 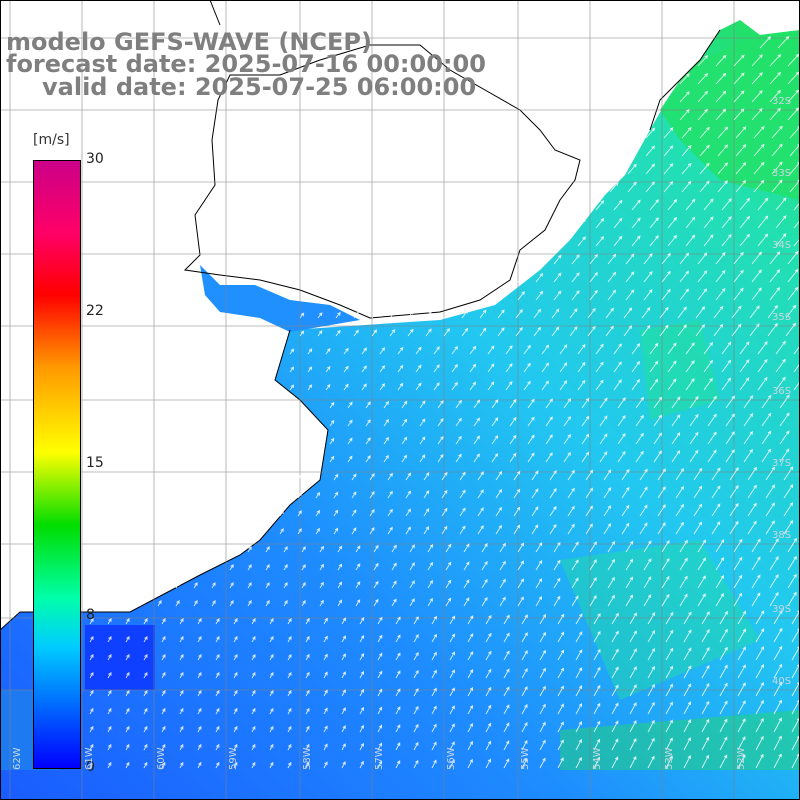 I want to click on lon-label: 59W, so click(x=233, y=758).